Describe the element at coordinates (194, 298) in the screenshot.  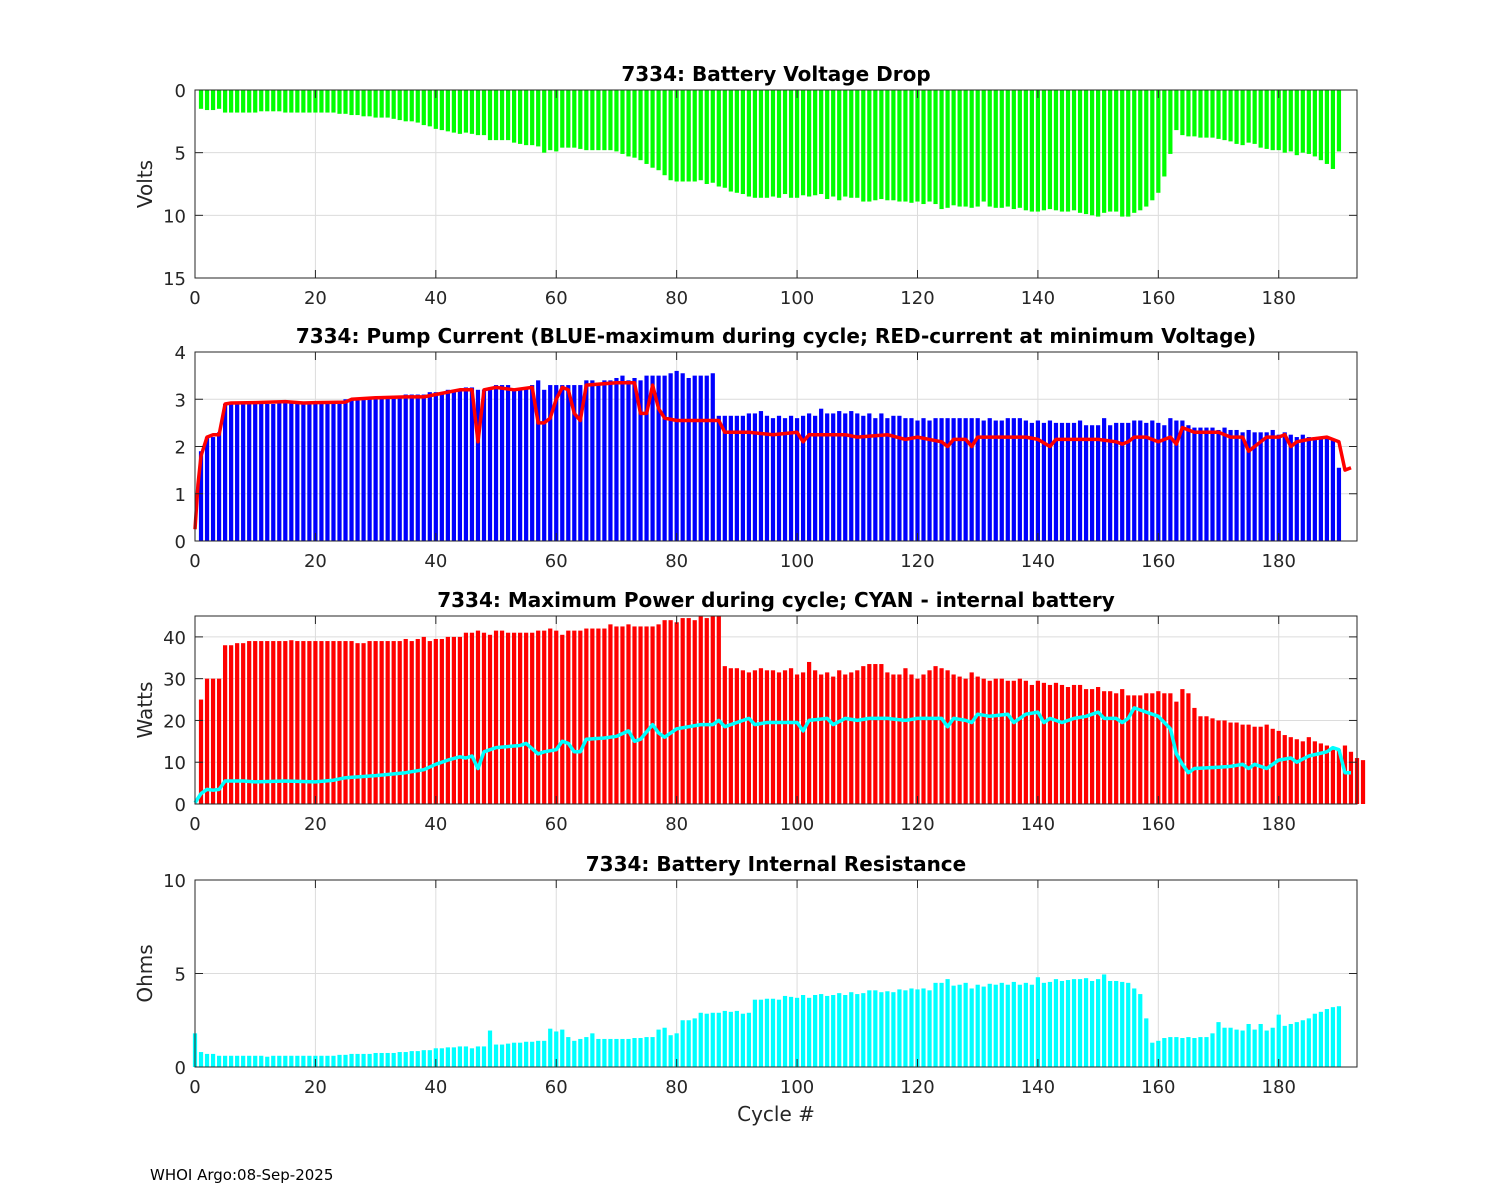
I see `x-tick-label: 0` at that location.